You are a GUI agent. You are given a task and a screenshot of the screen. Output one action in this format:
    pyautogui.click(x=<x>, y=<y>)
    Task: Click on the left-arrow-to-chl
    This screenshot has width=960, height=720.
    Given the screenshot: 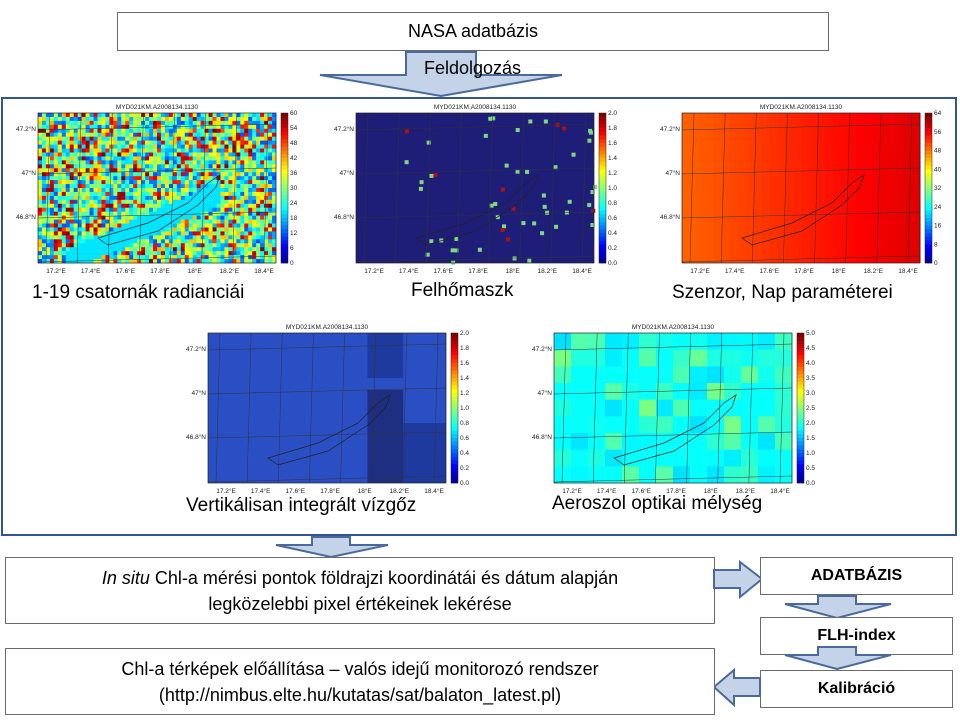 What is the action you would take?
    pyautogui.click(x=736, y=688)
    